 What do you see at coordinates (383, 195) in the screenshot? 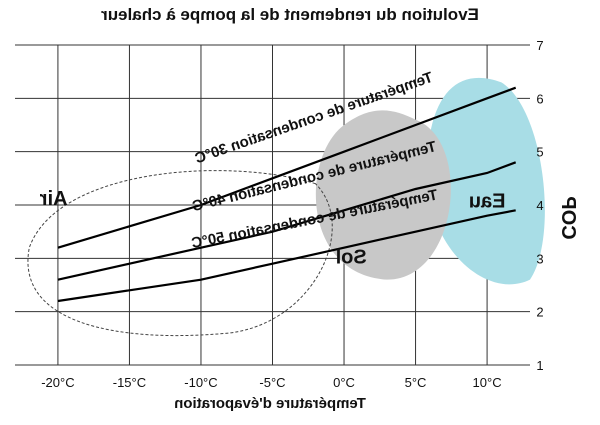
I see `zone-sol` at bounding box center [383, 195].